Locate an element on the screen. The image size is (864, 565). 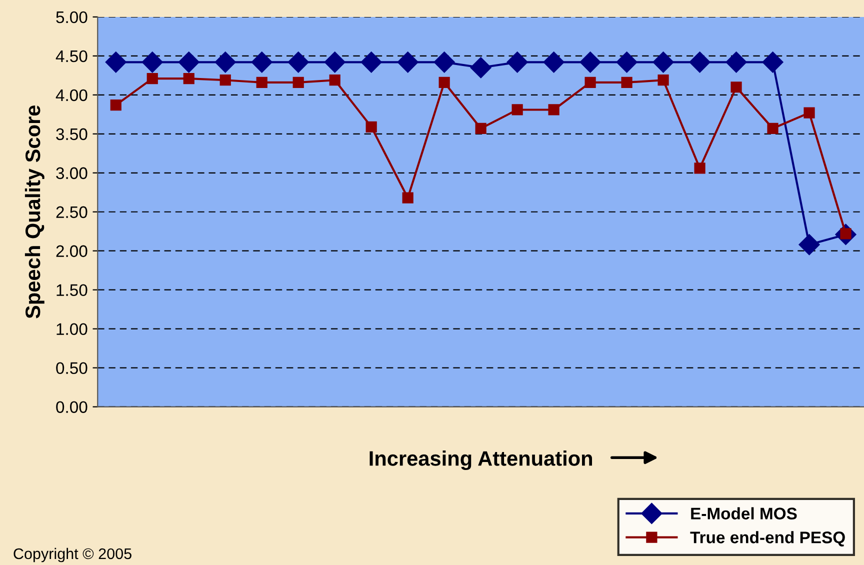
y-tick-label: 3.50 is located at coordinates (72, 134).